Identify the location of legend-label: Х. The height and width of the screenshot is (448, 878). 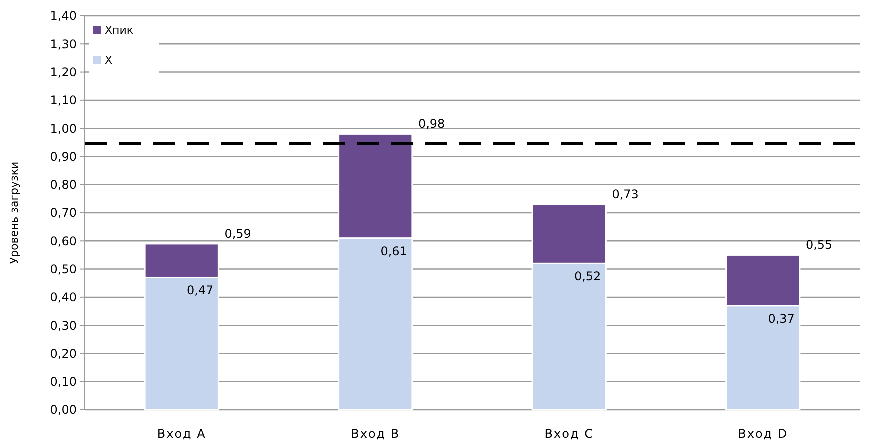
(109, 60).